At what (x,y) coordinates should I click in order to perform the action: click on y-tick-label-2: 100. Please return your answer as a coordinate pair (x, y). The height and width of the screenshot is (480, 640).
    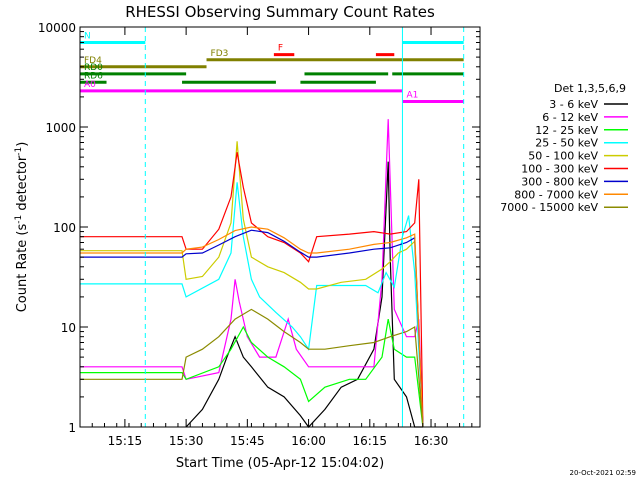
    Looking at the image, I should click on (64, 228).